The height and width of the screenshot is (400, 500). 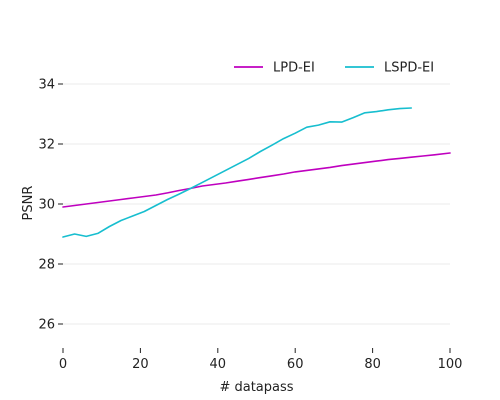 What do you see at coordinates (334, 68) in the screenshot?
I see `legend: LPD-EI LSPD-EI` at bounding box center [334, 68].